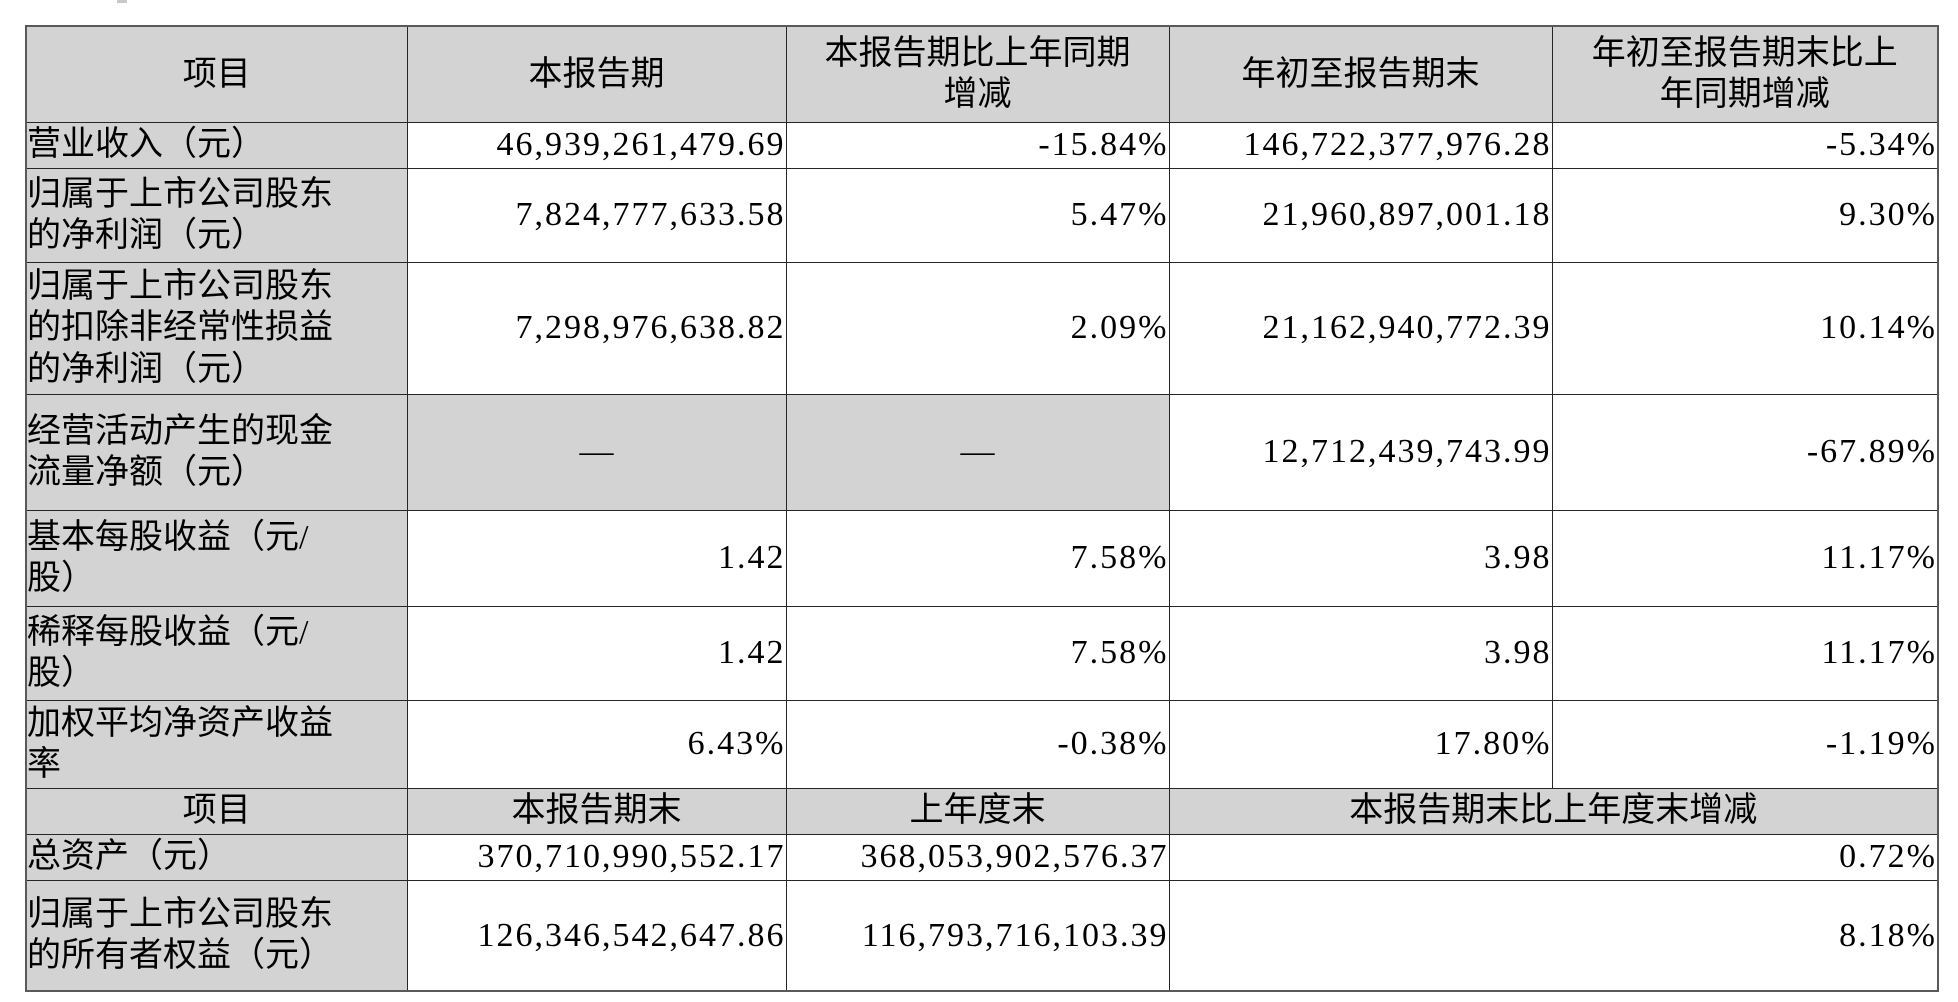 The image size is (1958, 1002). I want to click on value-cell: 126,346,542,647.86, so click(596, 935).